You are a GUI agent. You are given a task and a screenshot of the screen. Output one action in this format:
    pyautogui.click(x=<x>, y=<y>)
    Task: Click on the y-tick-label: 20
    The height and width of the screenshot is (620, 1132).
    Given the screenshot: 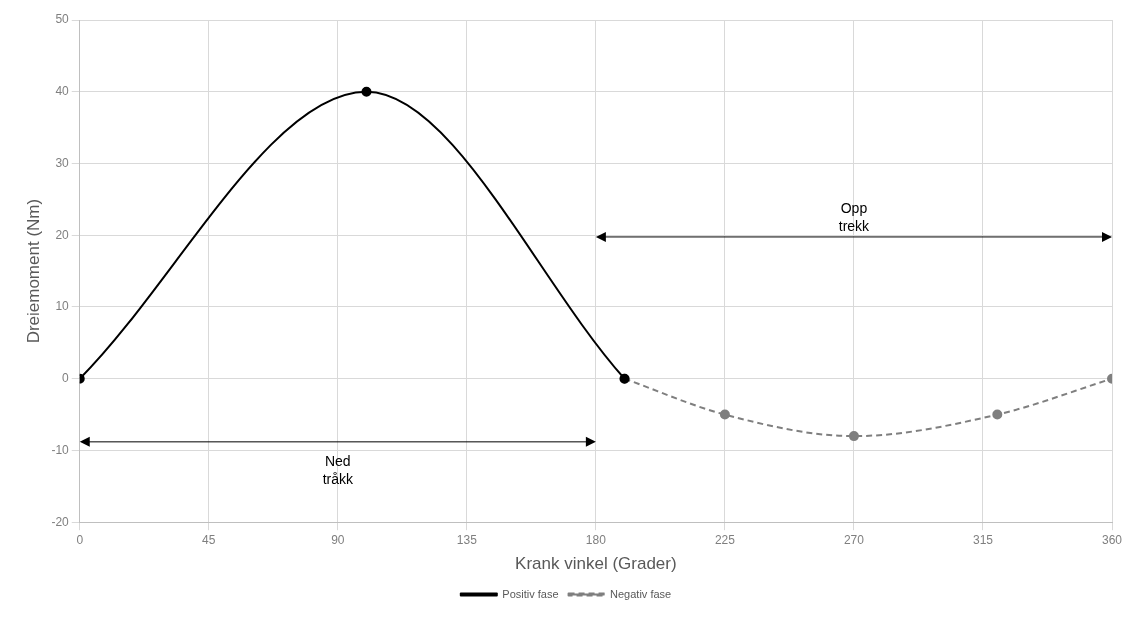 What is the action you would take?
    pyautogui.click(x=62, y=234)
    